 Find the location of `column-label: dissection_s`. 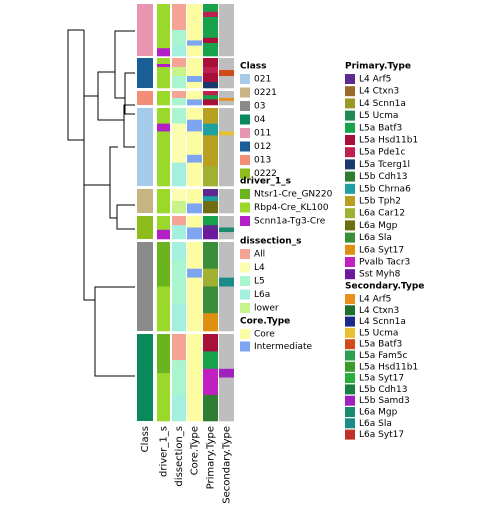

column-label: dissection_s is located at coordinates (179, 456).